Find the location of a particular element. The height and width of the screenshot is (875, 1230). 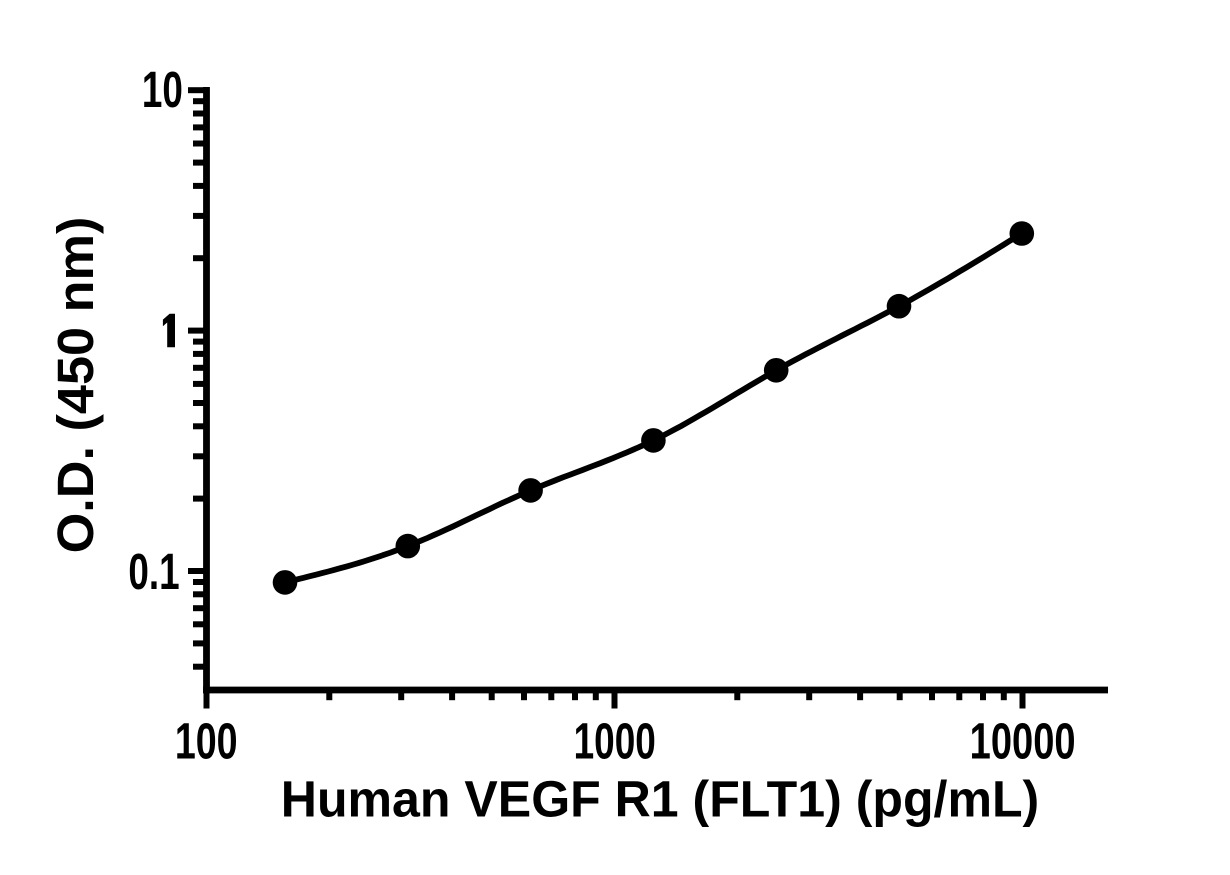

svg-text: 0.1 is located at coordinates (153, 572).